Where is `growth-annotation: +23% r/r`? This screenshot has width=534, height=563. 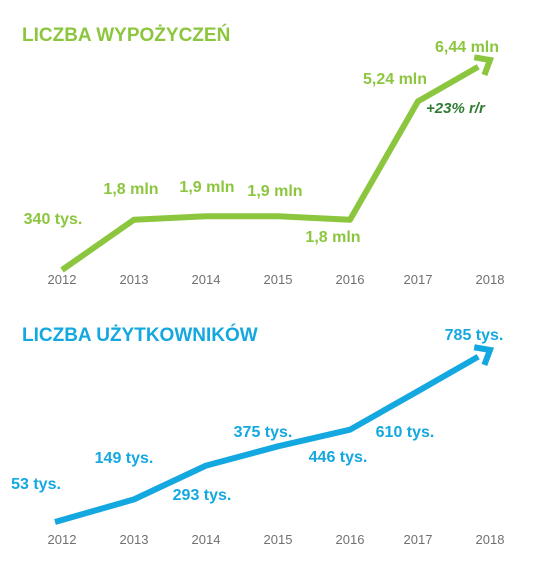 growth-annotation: +23% r/r is located at coordinates (456, 108).